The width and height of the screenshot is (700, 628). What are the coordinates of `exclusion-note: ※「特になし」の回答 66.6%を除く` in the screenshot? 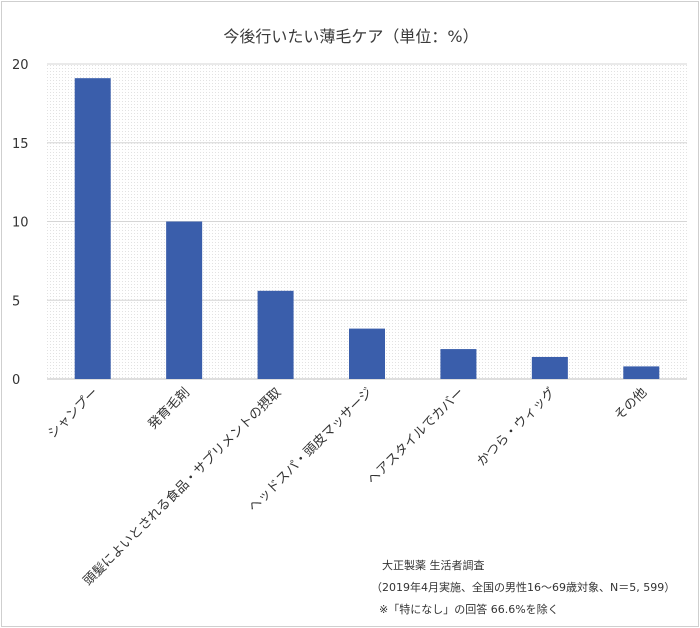 It's located at (469, 609).